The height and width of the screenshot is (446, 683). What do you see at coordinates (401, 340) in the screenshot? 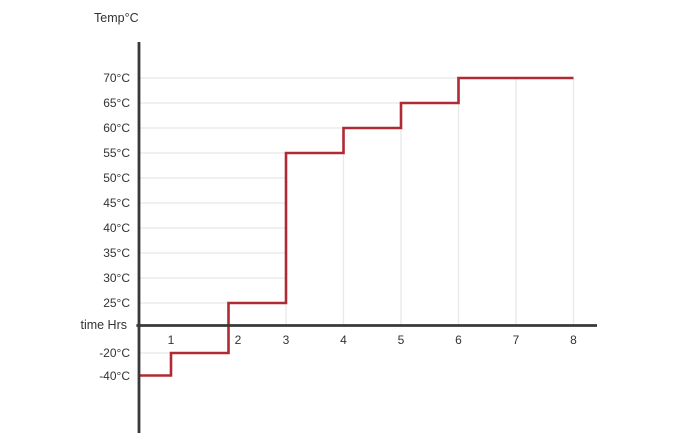
I see `x-tick-label: 5` at bounding box center [401, 340].